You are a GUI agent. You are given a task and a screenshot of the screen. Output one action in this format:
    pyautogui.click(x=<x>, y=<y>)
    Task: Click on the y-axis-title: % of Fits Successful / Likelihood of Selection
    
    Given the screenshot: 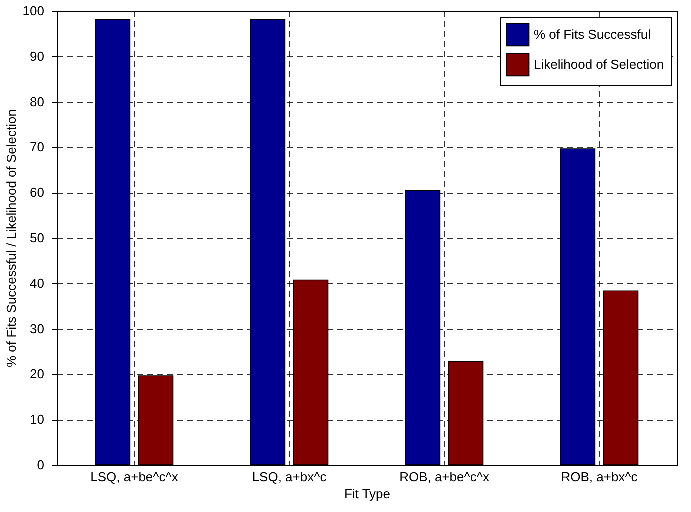 What is the action you would take?
    pyautogui.click(x=11, y=239)
    